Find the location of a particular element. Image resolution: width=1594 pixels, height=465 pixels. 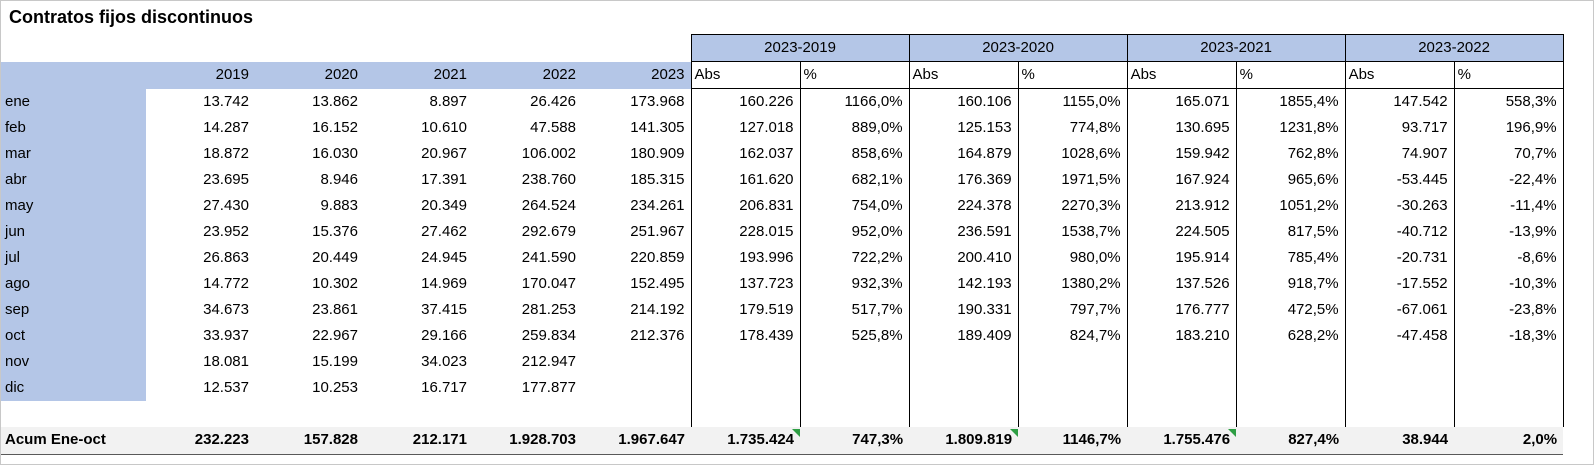

comparison-value-cell: 162.037 is located at coordinates (745, 154).